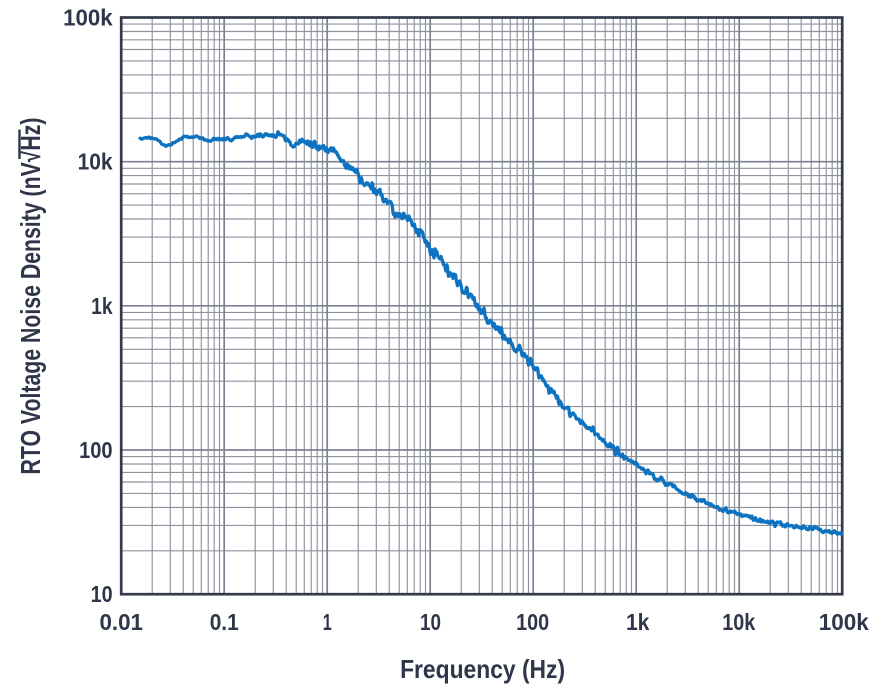  What do you see at coordinates (224, 622) in the screenshot?
I see `svg-text: 0.1` at bounding box center [224, 622].